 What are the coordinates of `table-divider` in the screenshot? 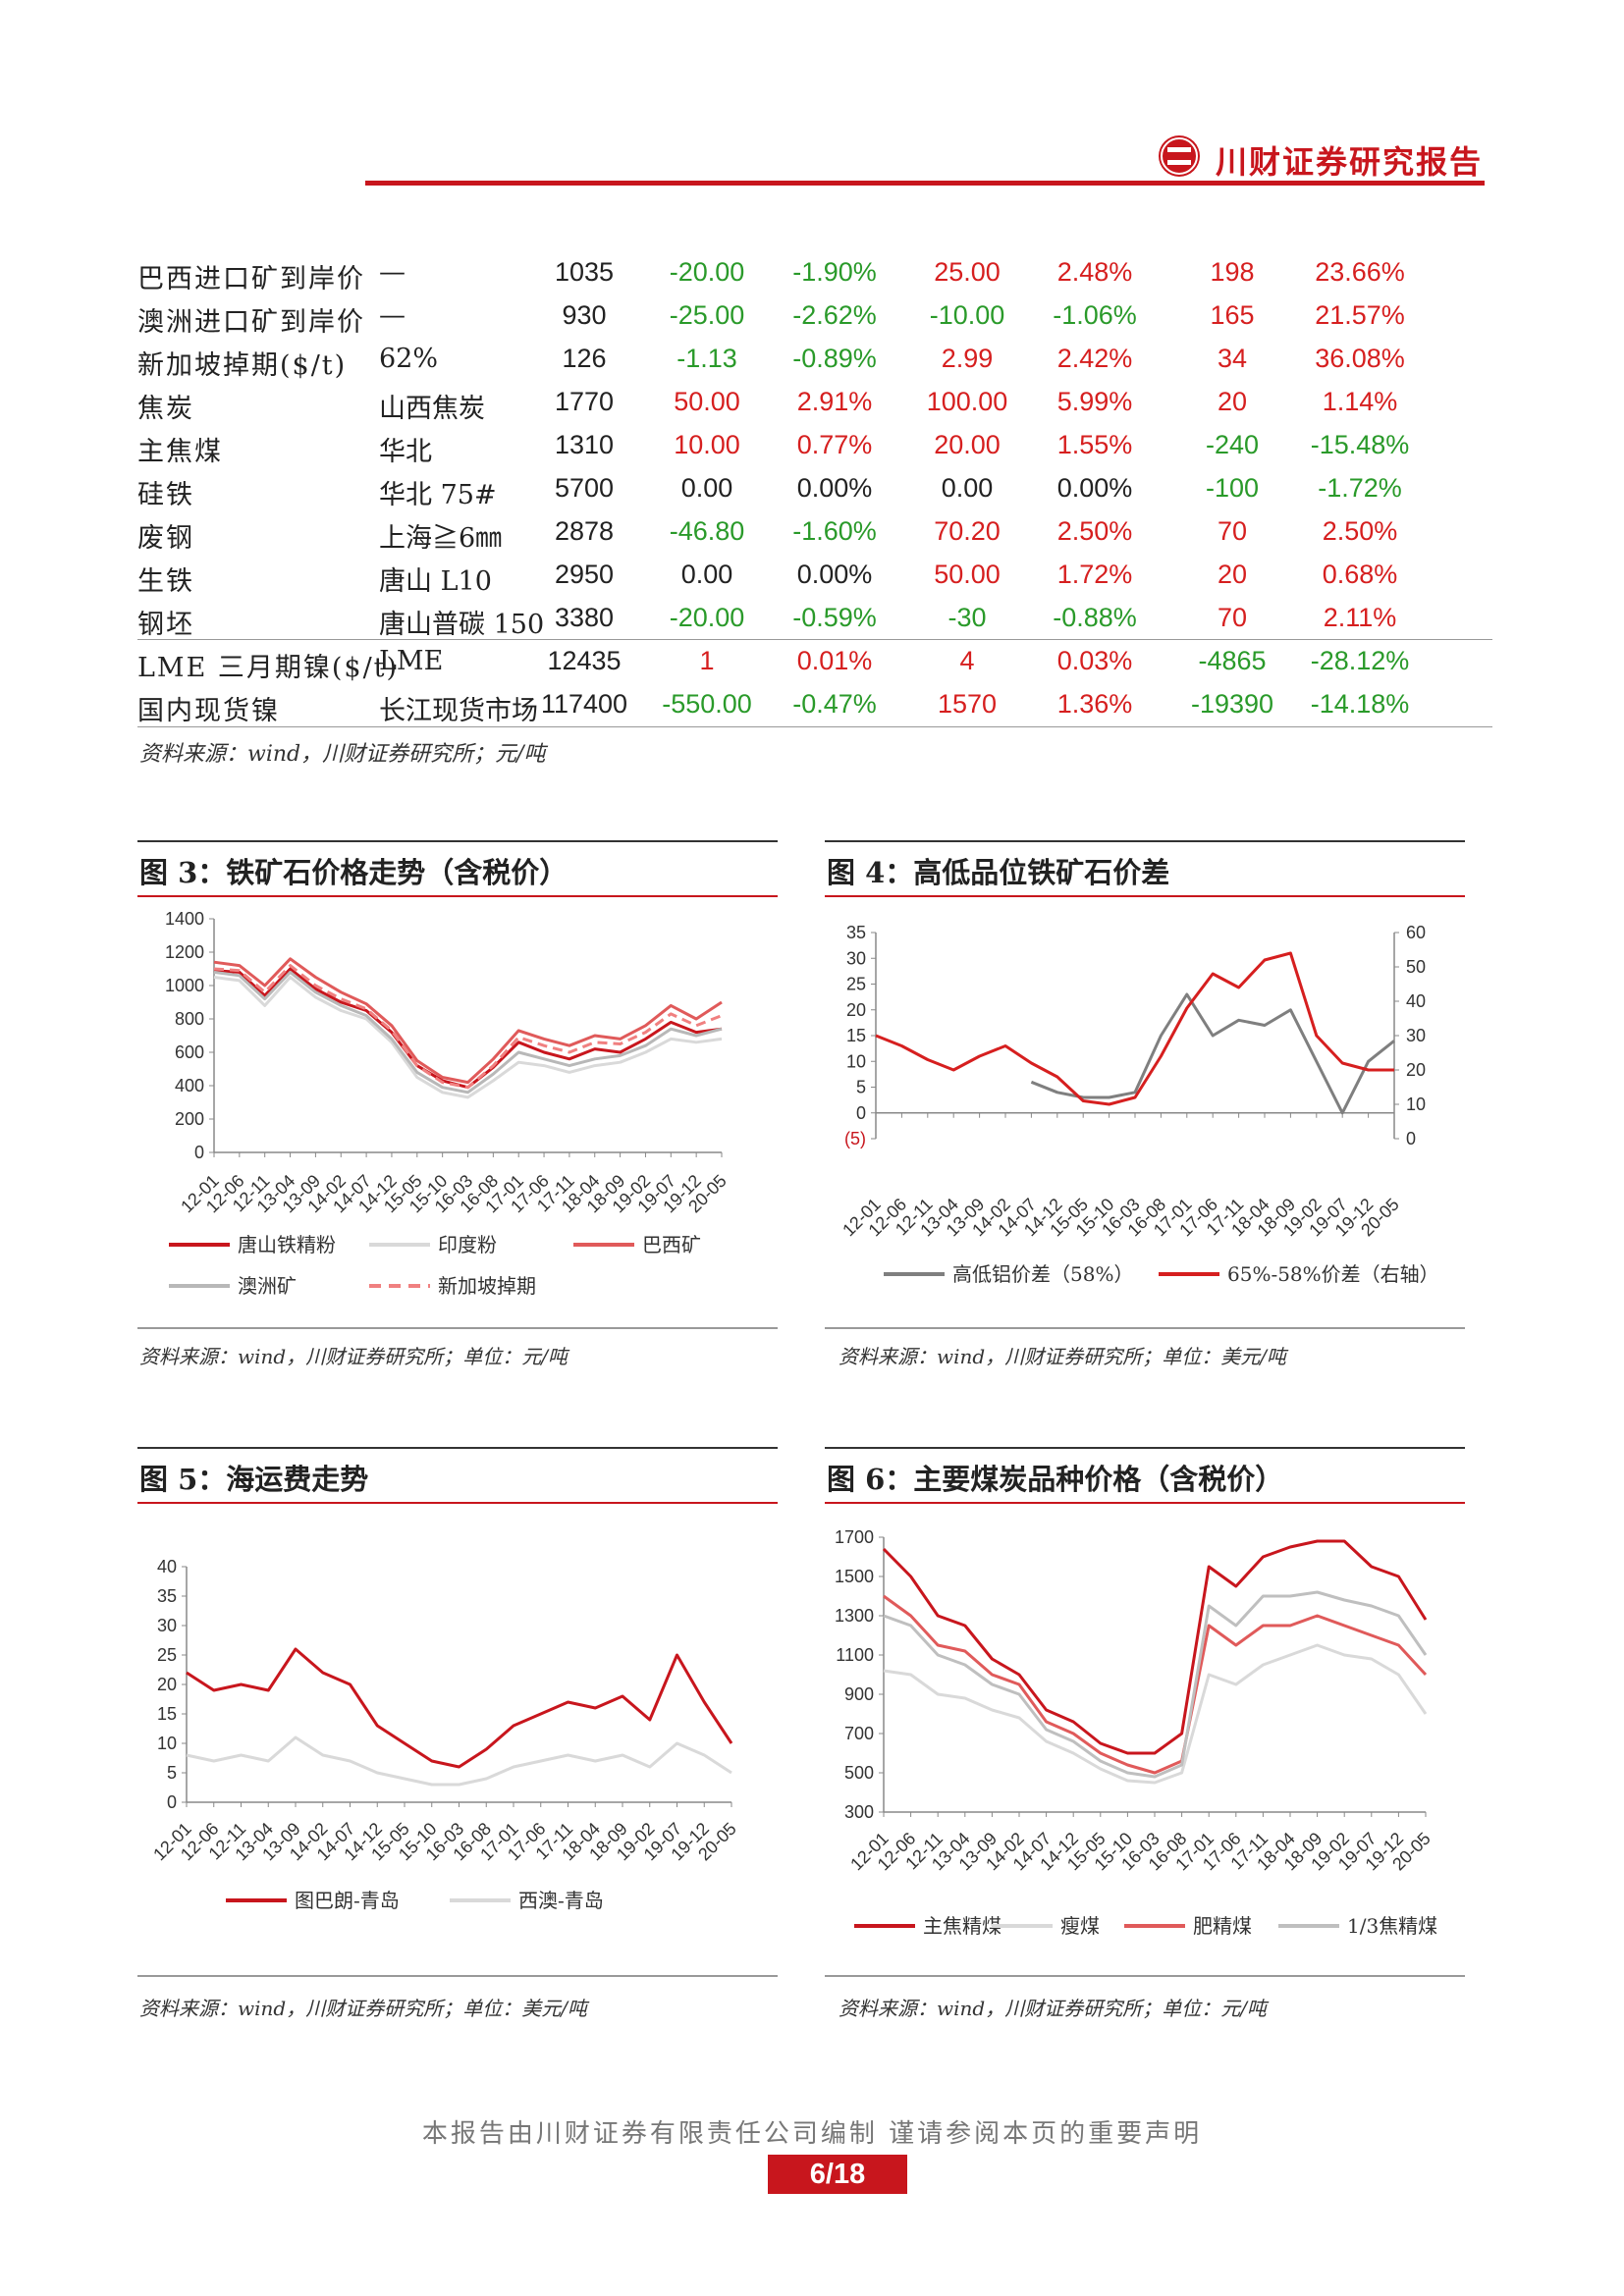 It's located at (814, 639).